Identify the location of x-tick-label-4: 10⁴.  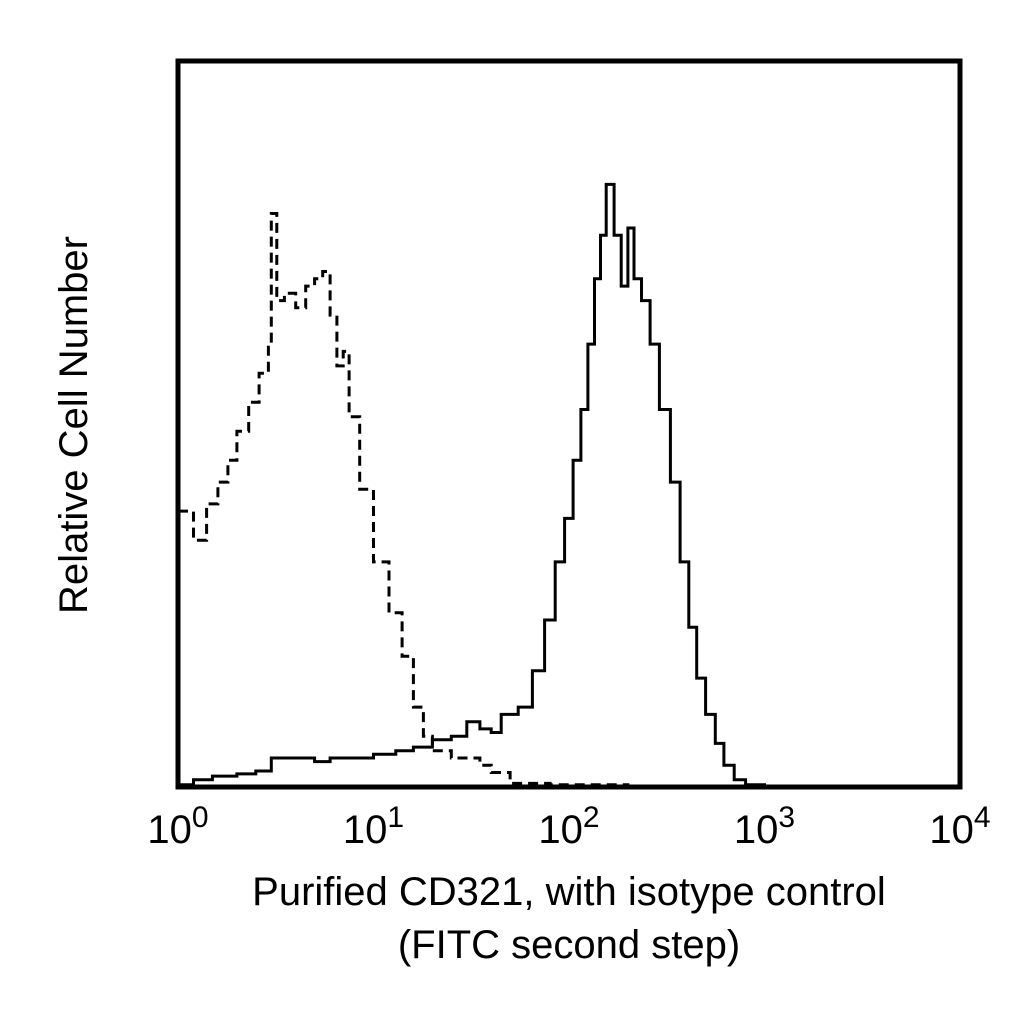
(959, 826).